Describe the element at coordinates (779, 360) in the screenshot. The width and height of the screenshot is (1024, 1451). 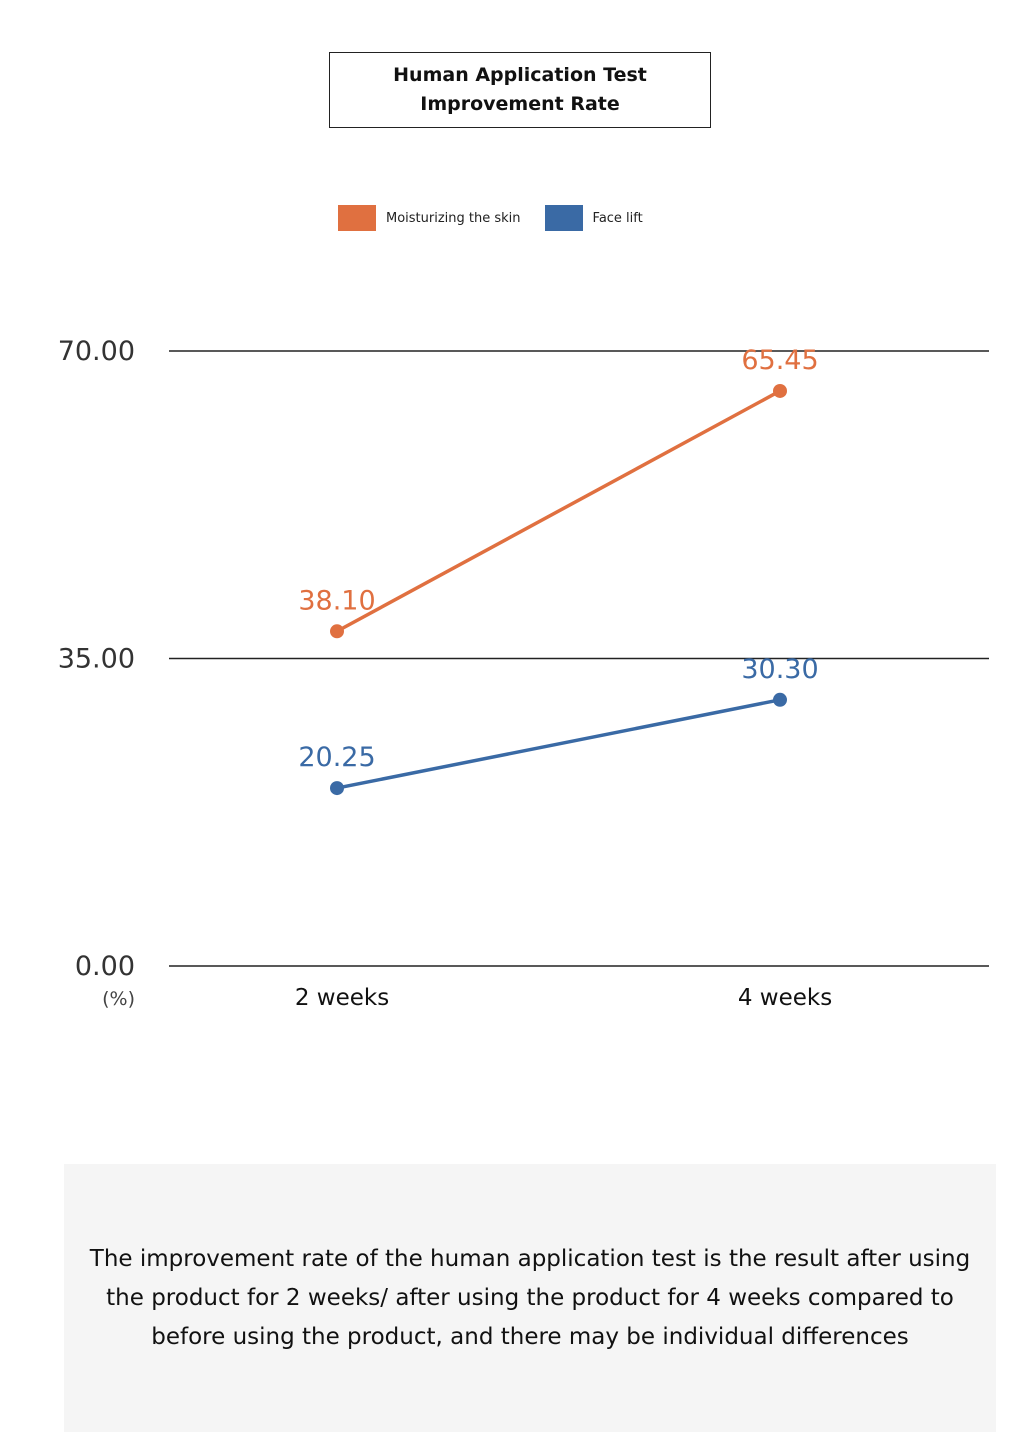
I see `data-label: 65.45` at that location.